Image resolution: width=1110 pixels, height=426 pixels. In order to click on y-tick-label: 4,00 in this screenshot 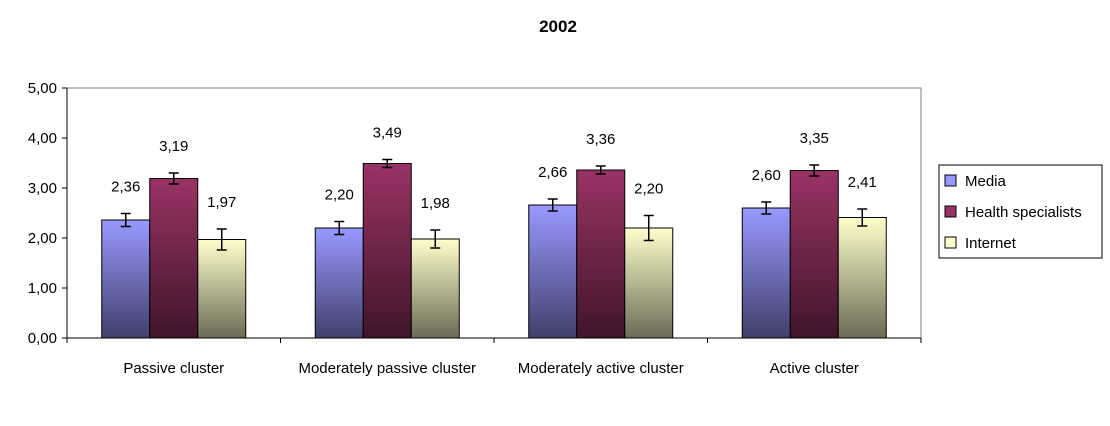, I will do `click(42, 138)`.